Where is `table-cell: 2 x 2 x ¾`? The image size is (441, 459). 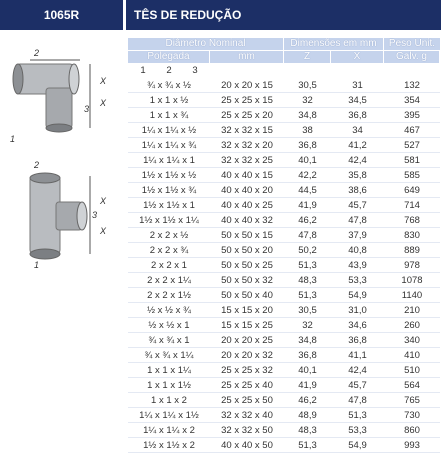
table-cell: 2 x 2 x ¾ is located at coordinates (169, 250).